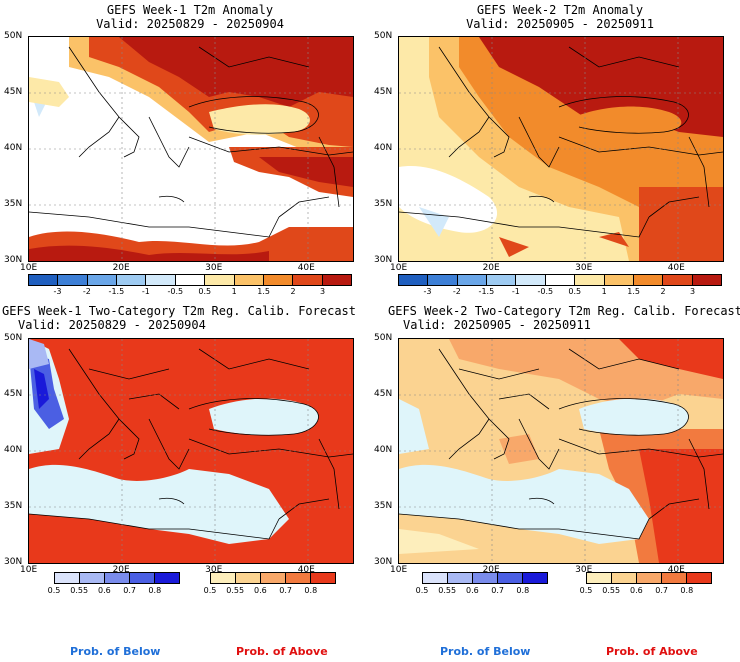 The height and width of the screenshot is (662, 740). Describe the element at coordinates (427, 291) in the screenshot. I see `anomaly-colorbar-label: -3` at that location.